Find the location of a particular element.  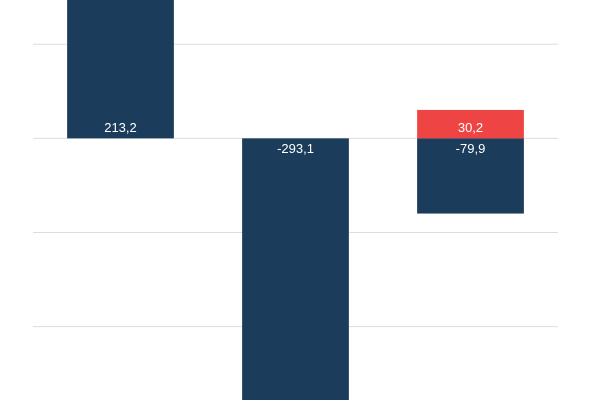

data-label: -79,9 is located at coordinates (471, 148).